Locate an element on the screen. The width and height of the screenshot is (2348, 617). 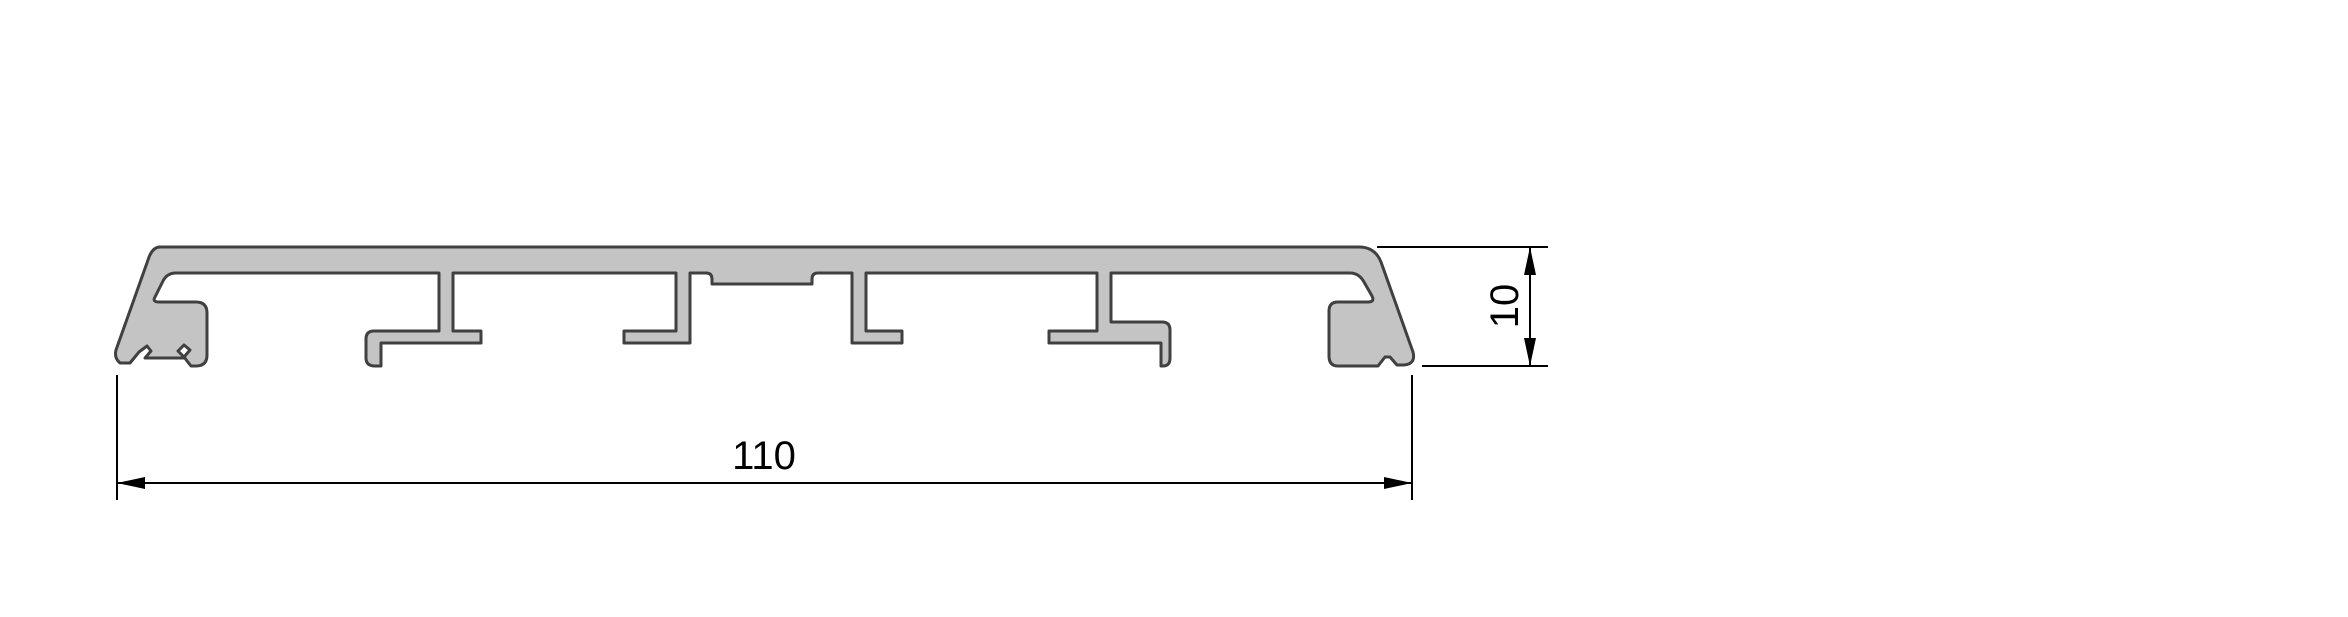
height-dimension-label: 10 is located at coordinates (1505, 306).